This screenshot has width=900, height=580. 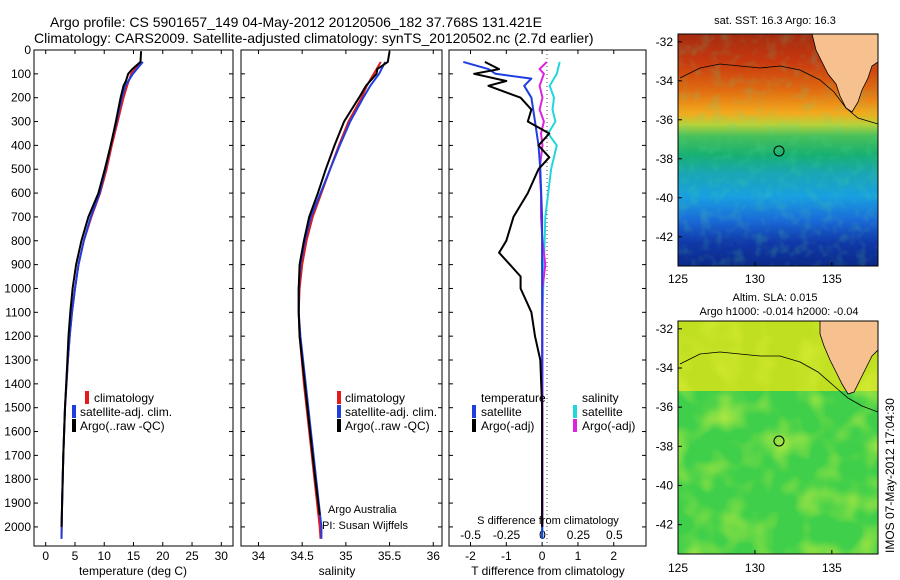 I want to click on sst-map-field, so click(x=778, y=150).